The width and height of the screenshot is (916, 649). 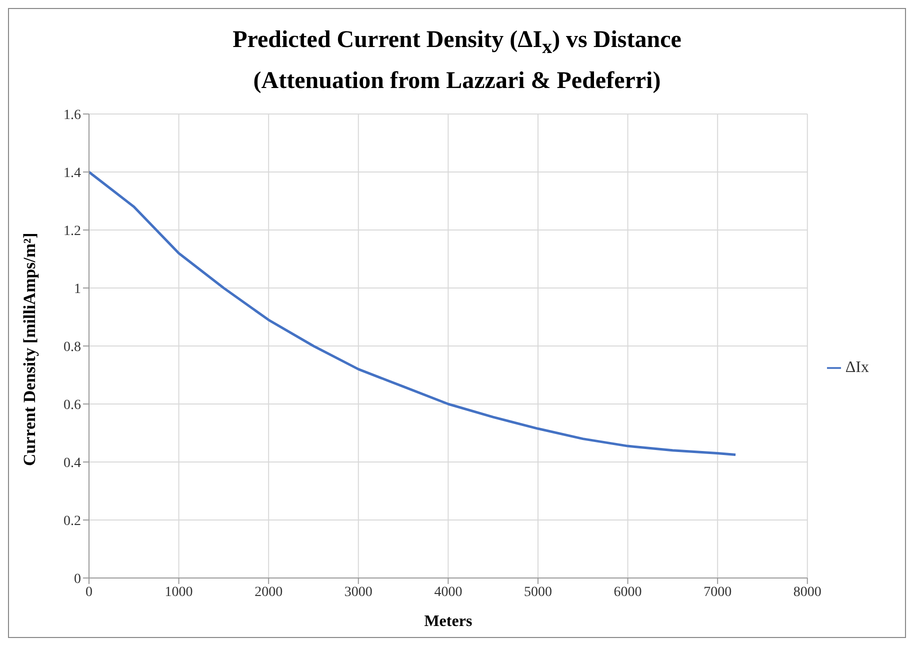 What do you see at coordinates (807, 592) in the screenshot?
I see `x-tick-label: 8000` at bounding box center [807, 592].